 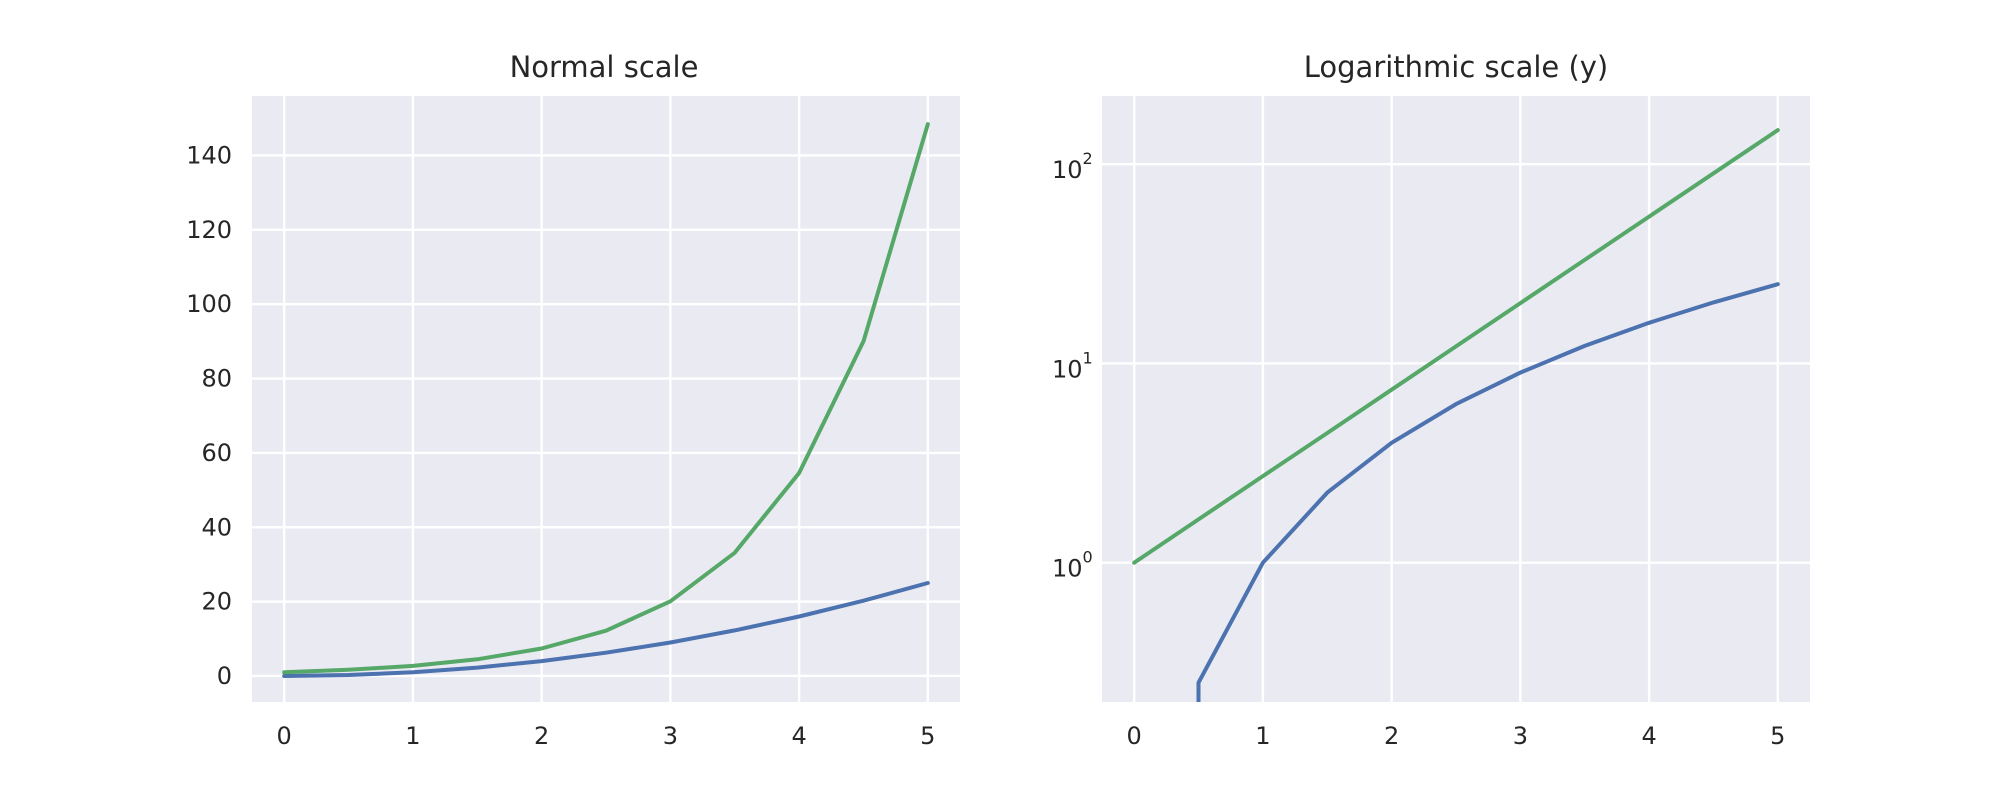 I want to click on y-tick-label: 102, so click(x=1072, y=166).